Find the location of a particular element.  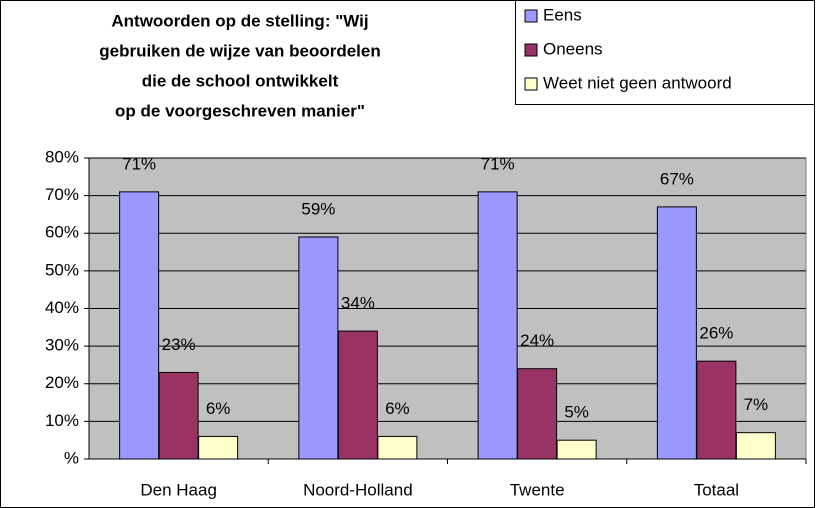

y-tick-label: 10% is located at coordinates (62, 420).